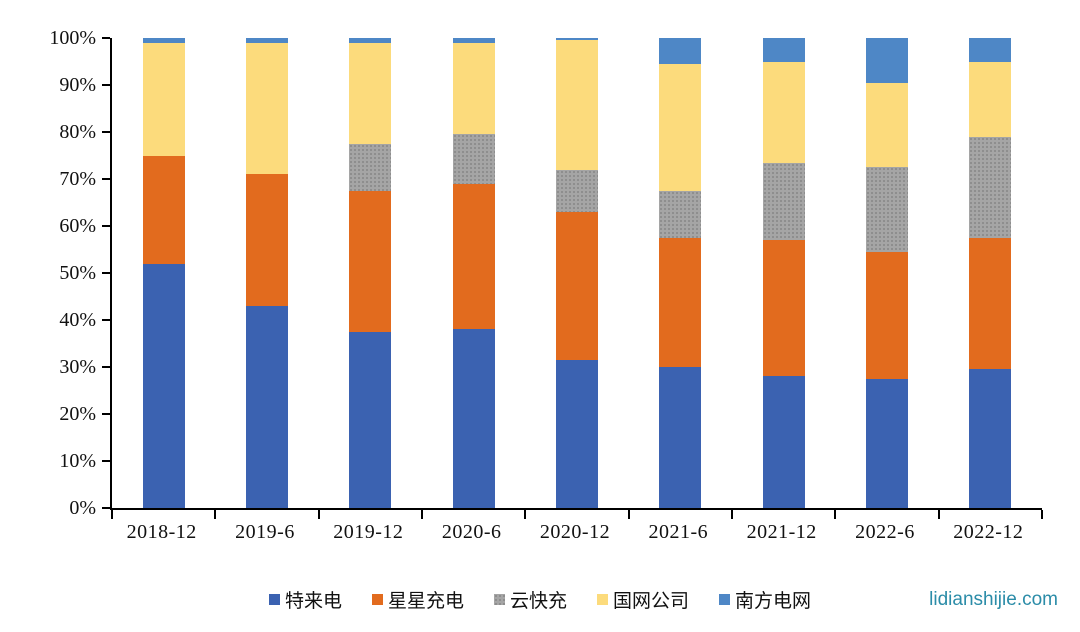 The width and height of the screenshot is (1080, 632). I want to click on legend-label-xingxing-chongdian: 星星充电, so click(425, 601).